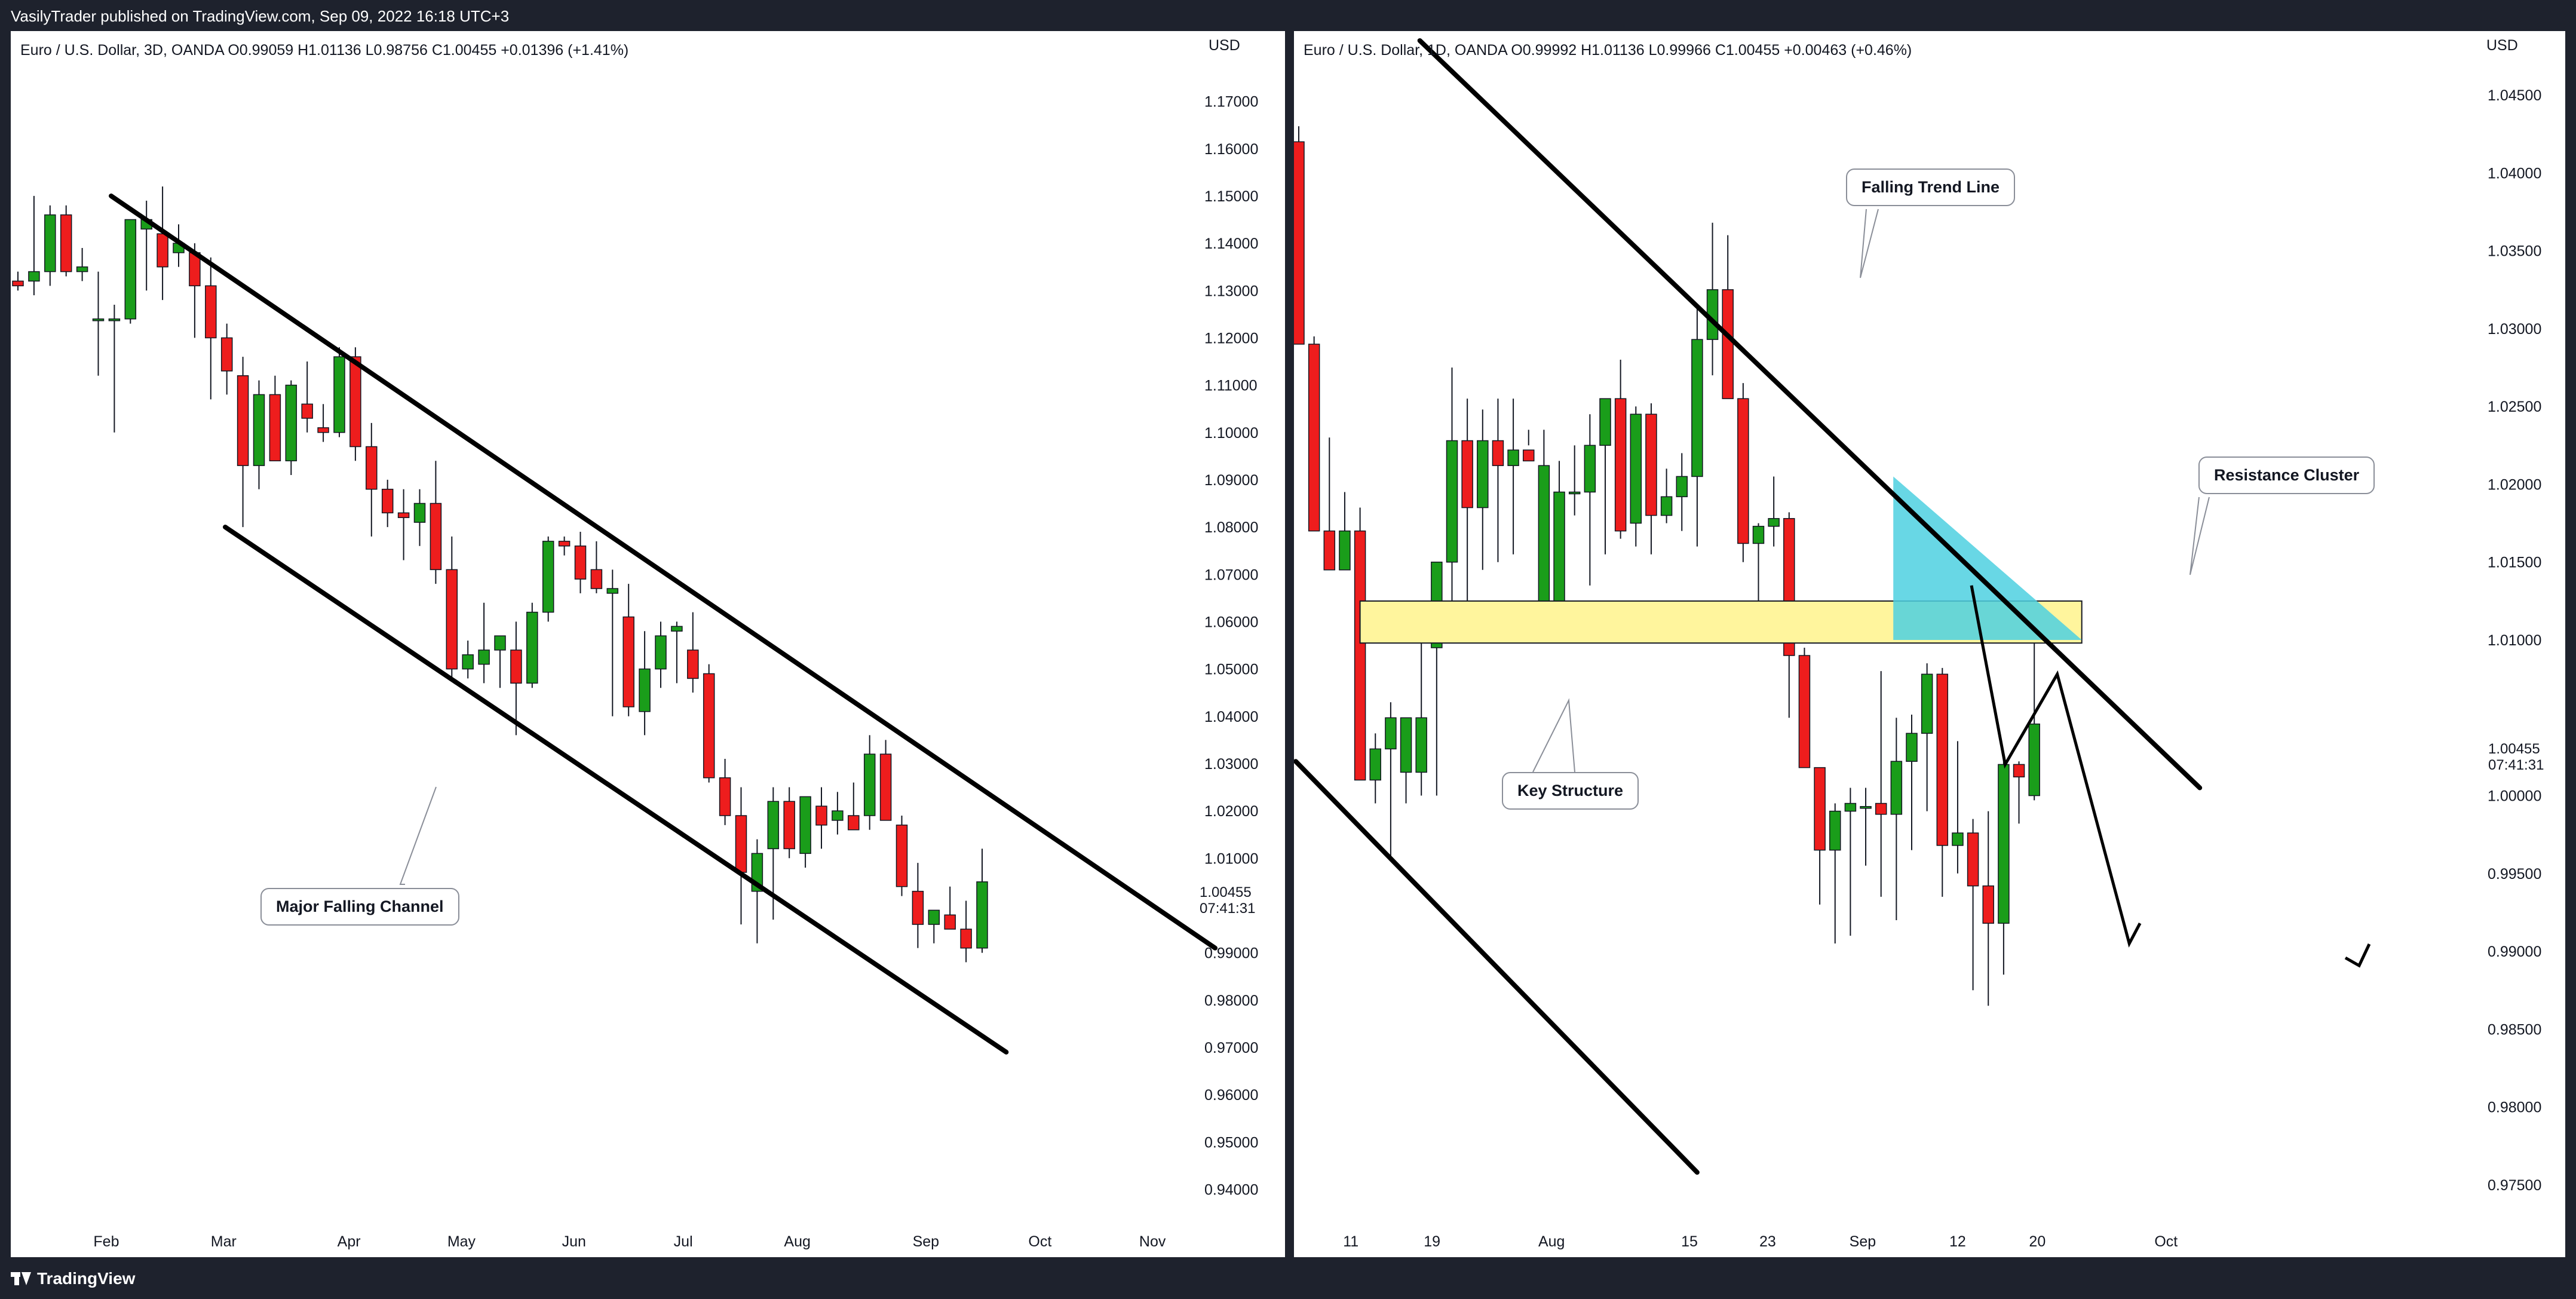 This screenshot has height=1299, width=2576. I want to click on major-falling-channel-callout: Major Falling Channel, so click(360, 907).